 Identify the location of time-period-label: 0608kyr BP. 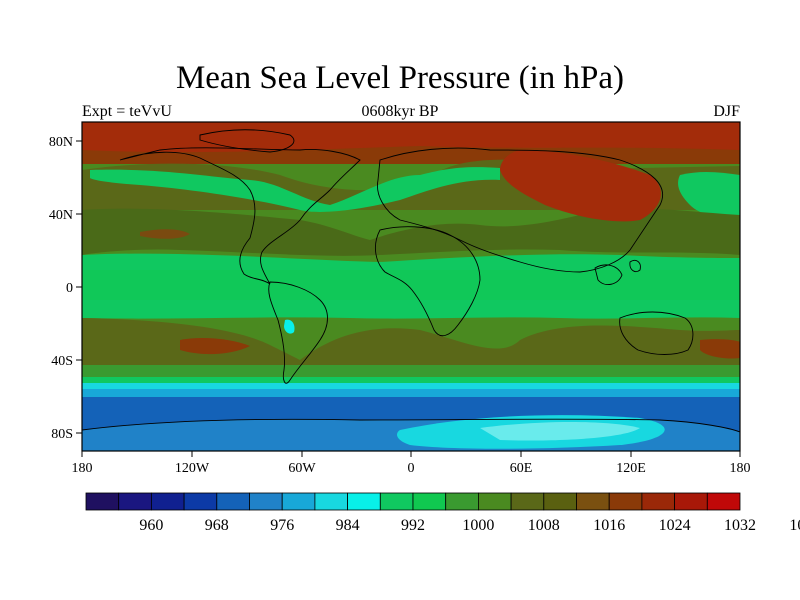
(400, 111).